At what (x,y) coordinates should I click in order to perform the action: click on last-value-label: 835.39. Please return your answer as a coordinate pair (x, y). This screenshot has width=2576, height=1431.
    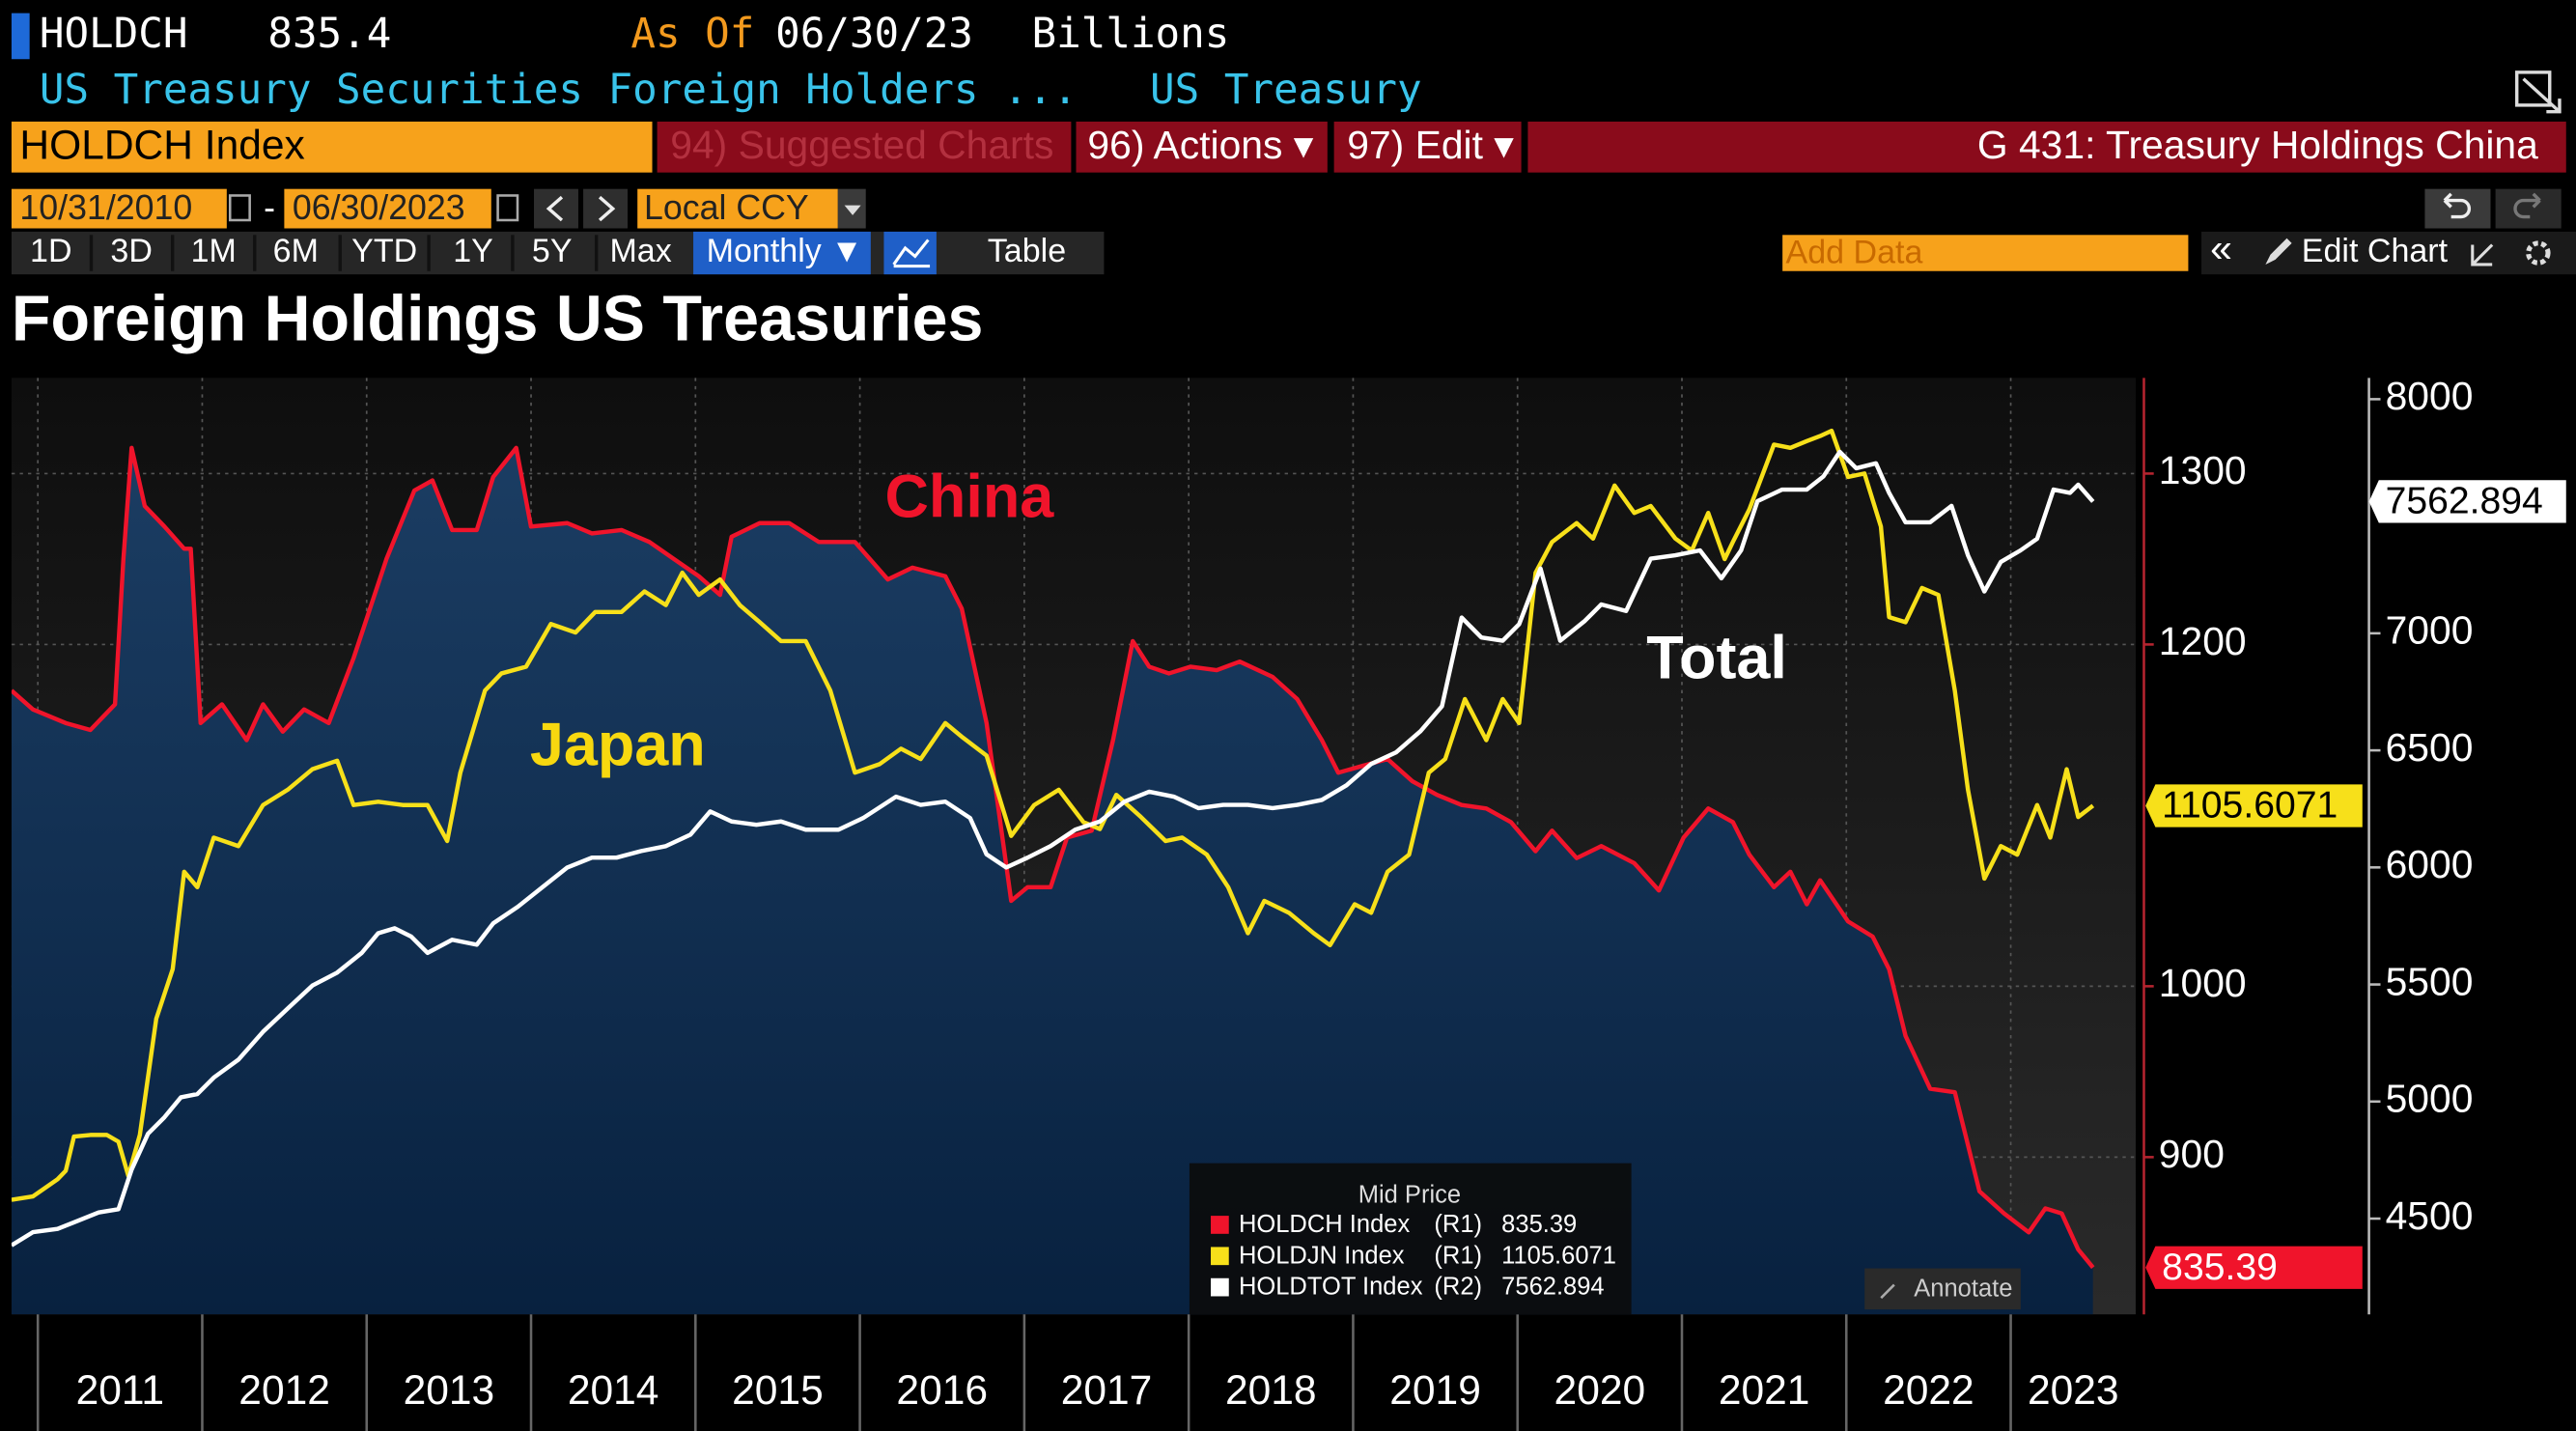
    Looking at the image, I should click on (2220, 1267).